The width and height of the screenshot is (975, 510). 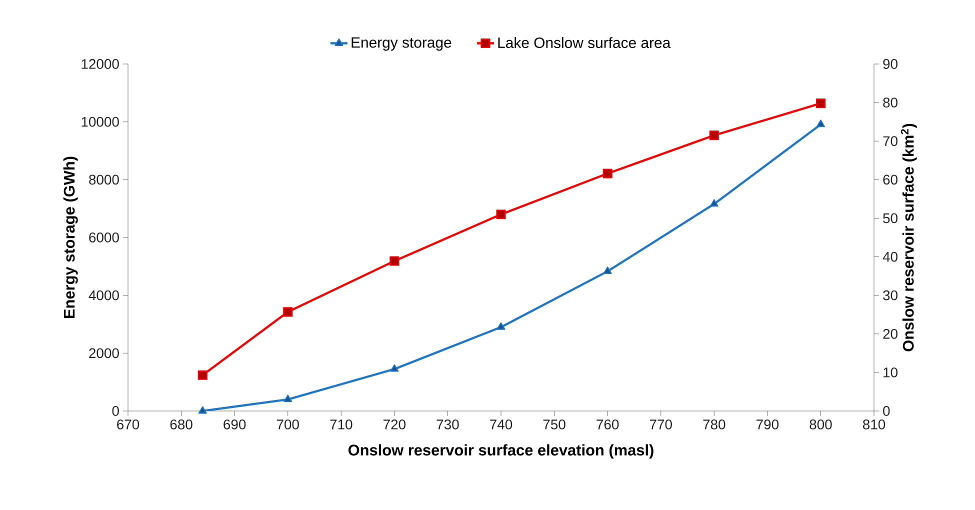 What do you see at coordinates (767, 425) in the screenshot?
I see `x-tick-label: 790` at bounding box center [767, 425].